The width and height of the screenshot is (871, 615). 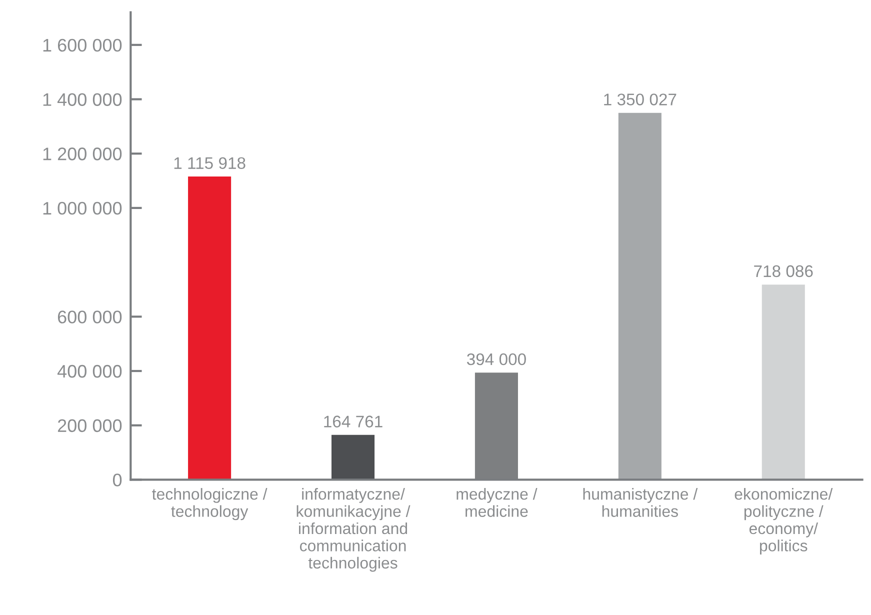 What do you see at coordinates (640, 100) in the screenshot?
I see `data-label: 1 350 027` at bounding box center [640, 100].